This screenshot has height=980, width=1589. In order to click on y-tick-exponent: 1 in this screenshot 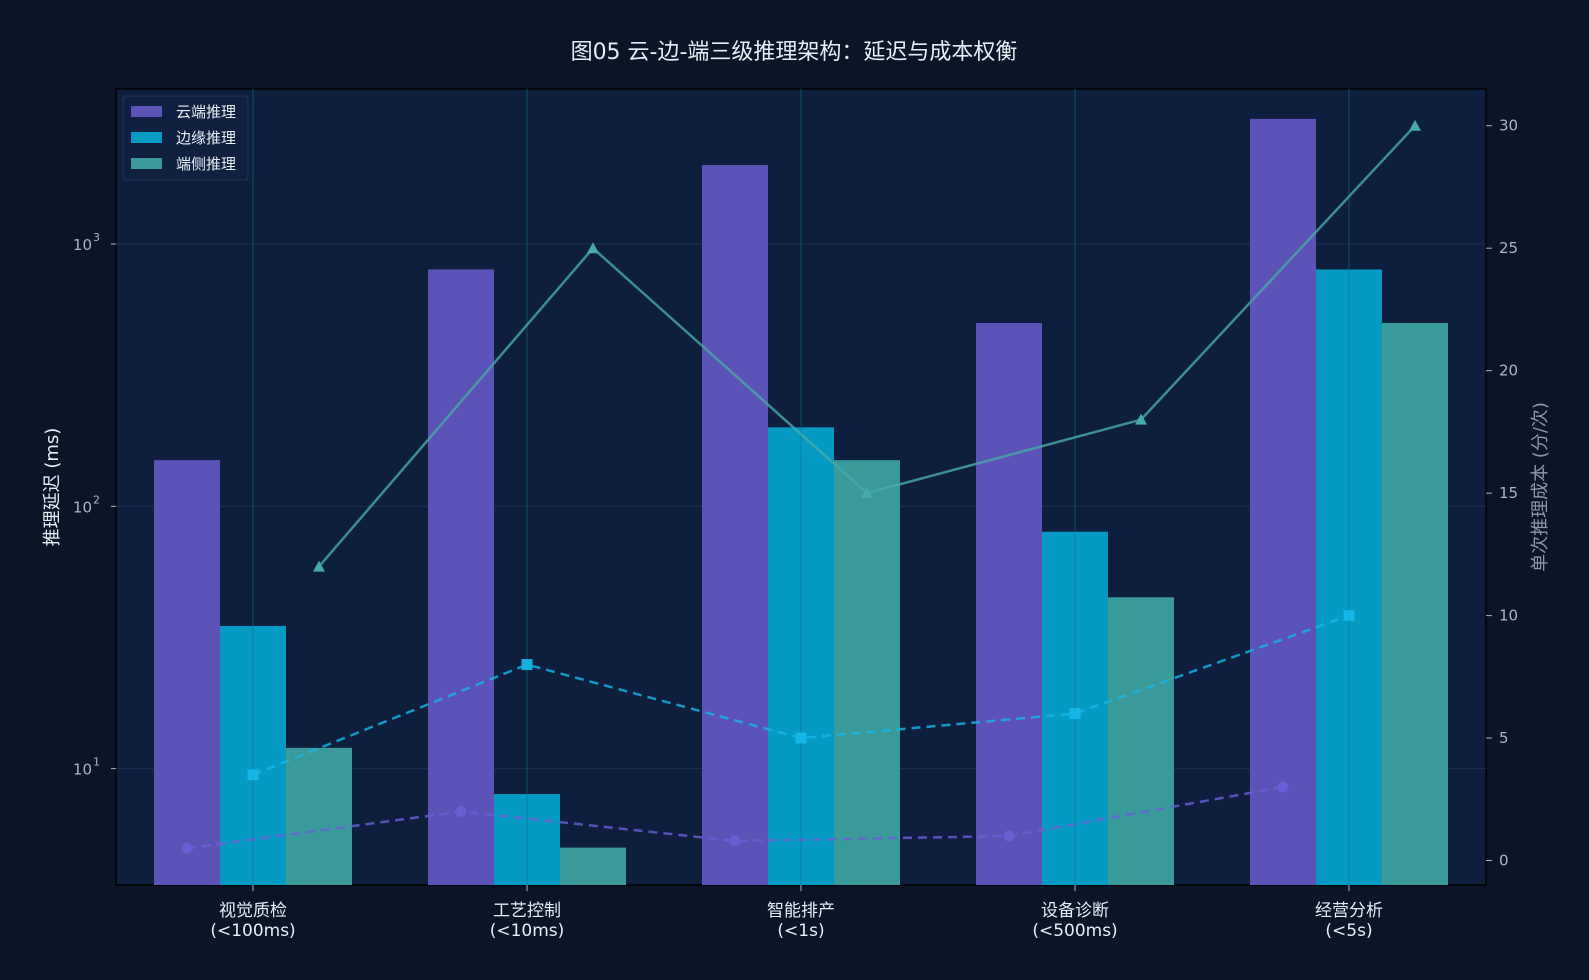, I will do `click(96, 762)`.